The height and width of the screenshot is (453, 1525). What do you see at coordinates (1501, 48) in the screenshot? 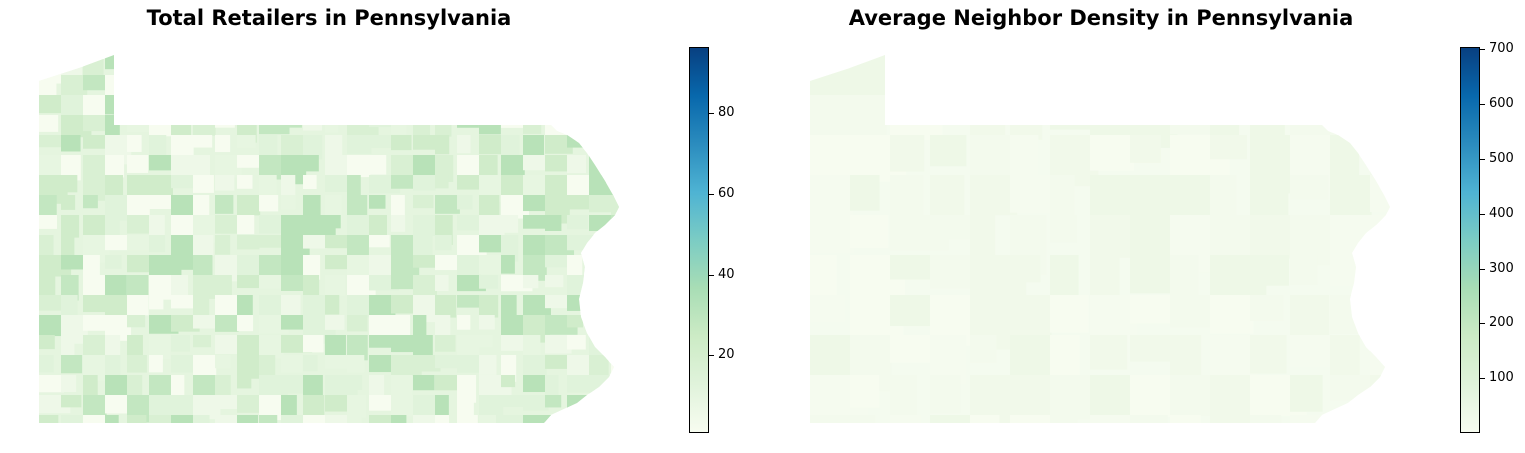
I see `colorbar-tick-label: 700` at bounding box center [1501, 48].